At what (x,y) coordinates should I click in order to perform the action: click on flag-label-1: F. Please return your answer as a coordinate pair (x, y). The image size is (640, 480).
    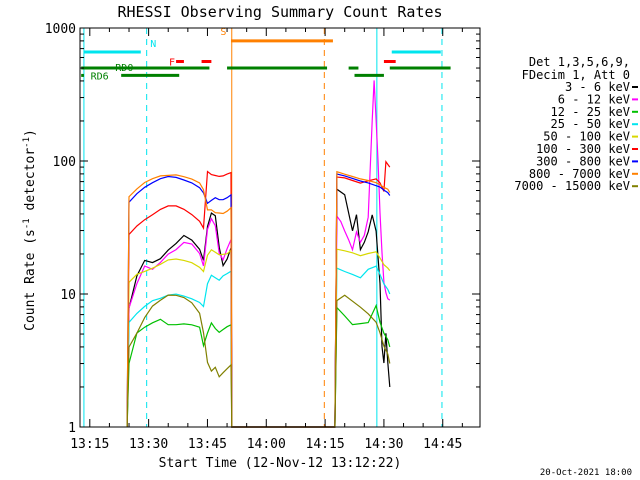
    Looking at the image, I should click on (172, 62).